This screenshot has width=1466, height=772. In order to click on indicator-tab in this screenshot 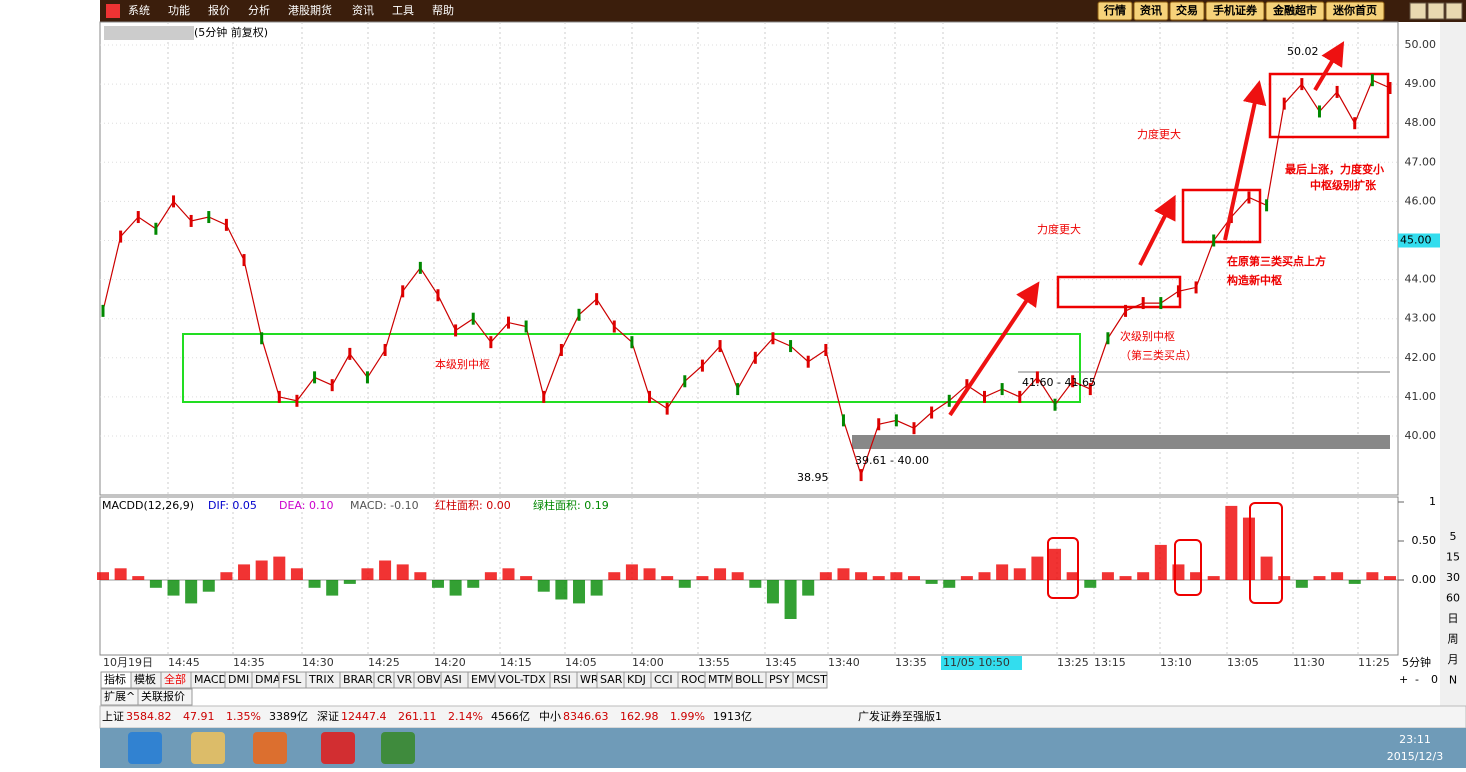, I will do `click(810, 680)`.